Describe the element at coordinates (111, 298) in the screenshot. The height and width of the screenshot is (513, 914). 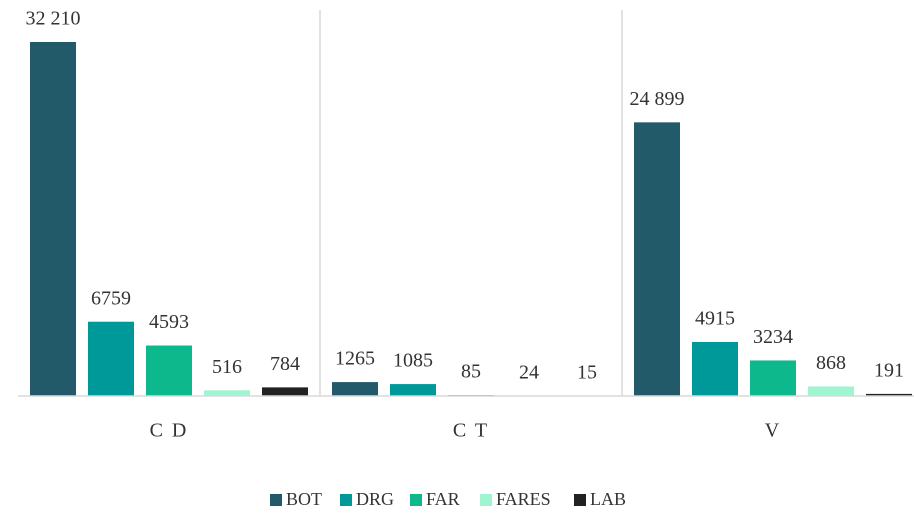
I see `data-label: 6759` at that location.